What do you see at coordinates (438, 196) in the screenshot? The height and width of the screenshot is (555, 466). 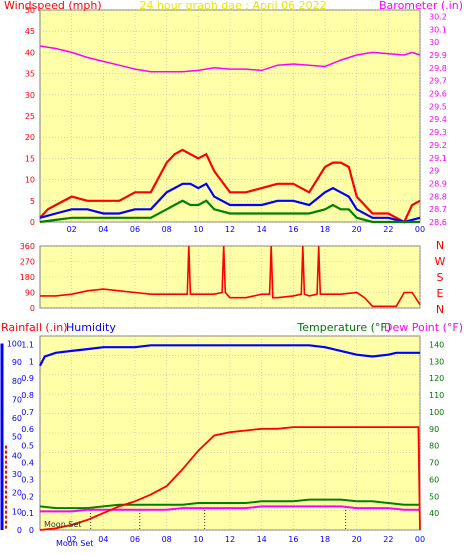 I see `barometer-tick: 28.8` at bounding box center [438, 196].